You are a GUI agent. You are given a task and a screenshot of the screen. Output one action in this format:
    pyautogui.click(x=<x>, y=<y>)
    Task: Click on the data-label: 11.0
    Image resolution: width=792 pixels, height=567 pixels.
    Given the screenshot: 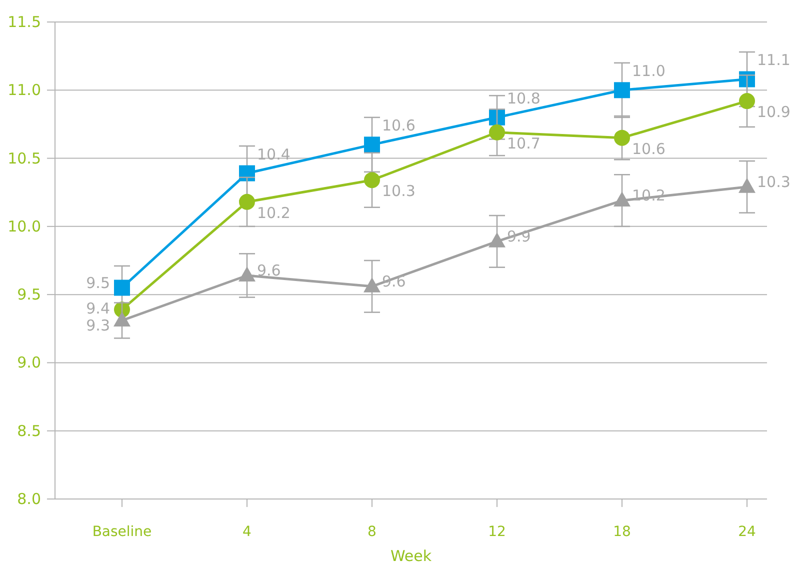 What is the action you would take?
    pyautogui.click(x=649, y=71)
    